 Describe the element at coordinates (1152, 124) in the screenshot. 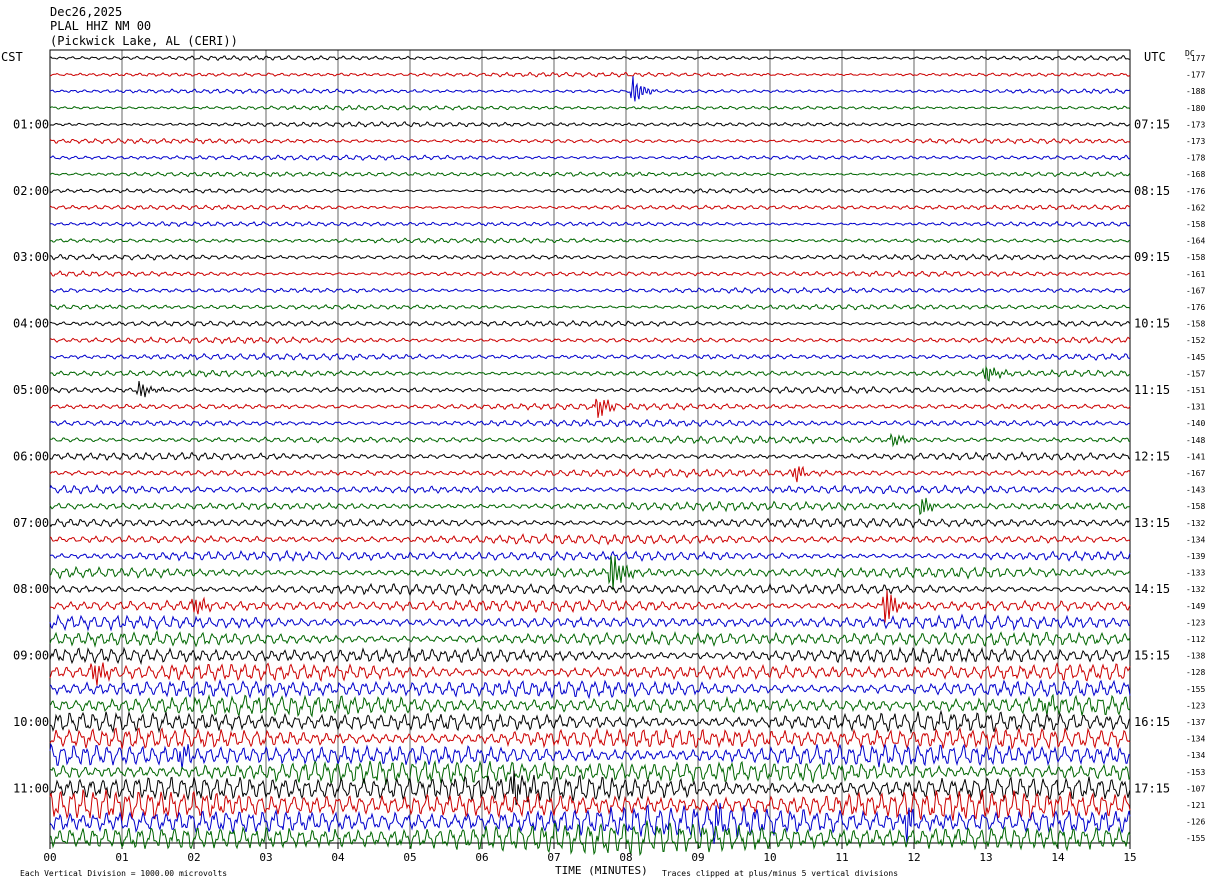

I see `right-hour-label: 07:15` at that location.